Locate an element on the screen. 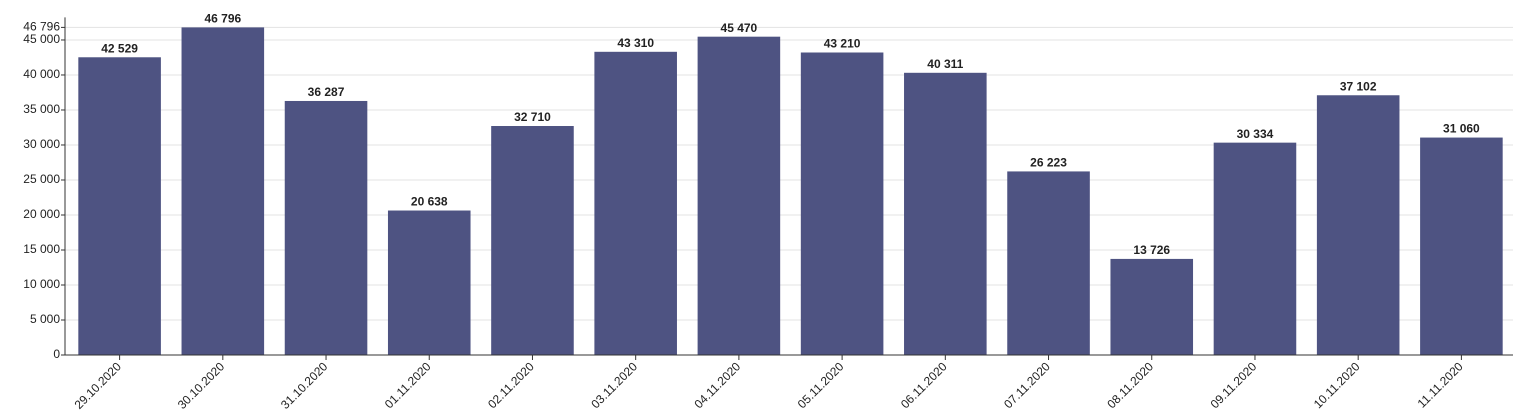 The image size is (1523, 416). value-label: 36 287 is located at coordinates (326, 92).